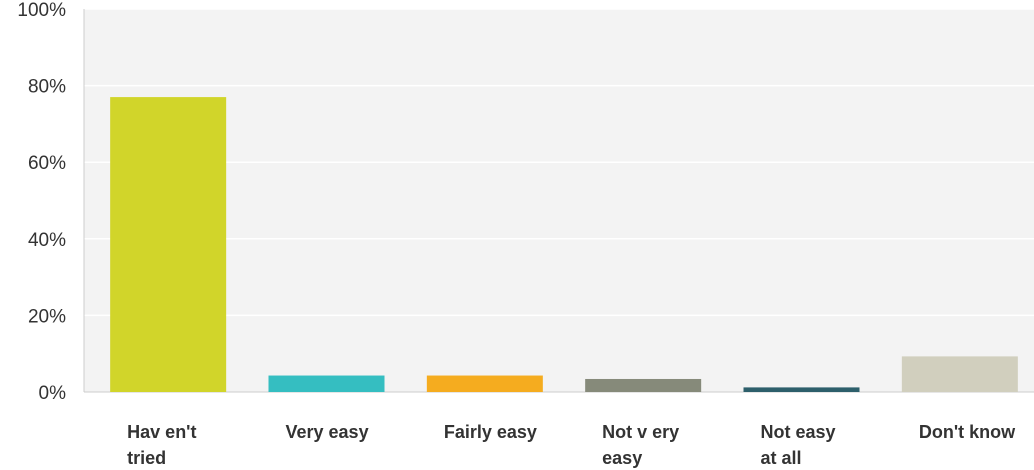 The image size is (1034, 470). Describe the element at coordinates (798, 445) in the screenshot. I see `x-category-label: Not easy at all` at that location.